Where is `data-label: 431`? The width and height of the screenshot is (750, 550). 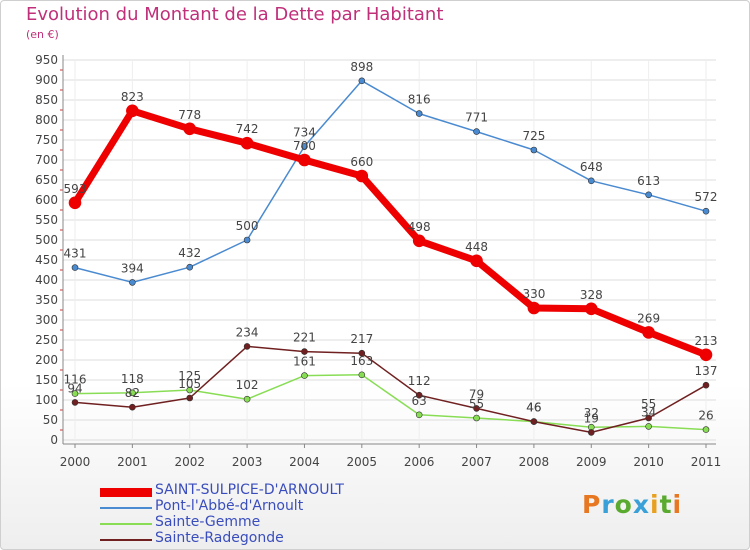 data-label: 431 is located at coordinates (75, 254).